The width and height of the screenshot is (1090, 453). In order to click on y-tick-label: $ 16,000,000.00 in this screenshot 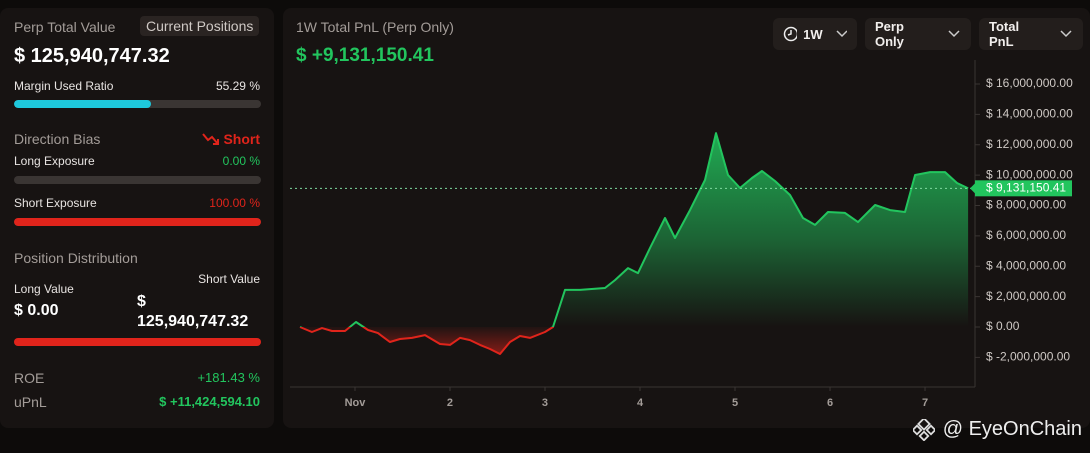, I will do `click(1029, 83)`.